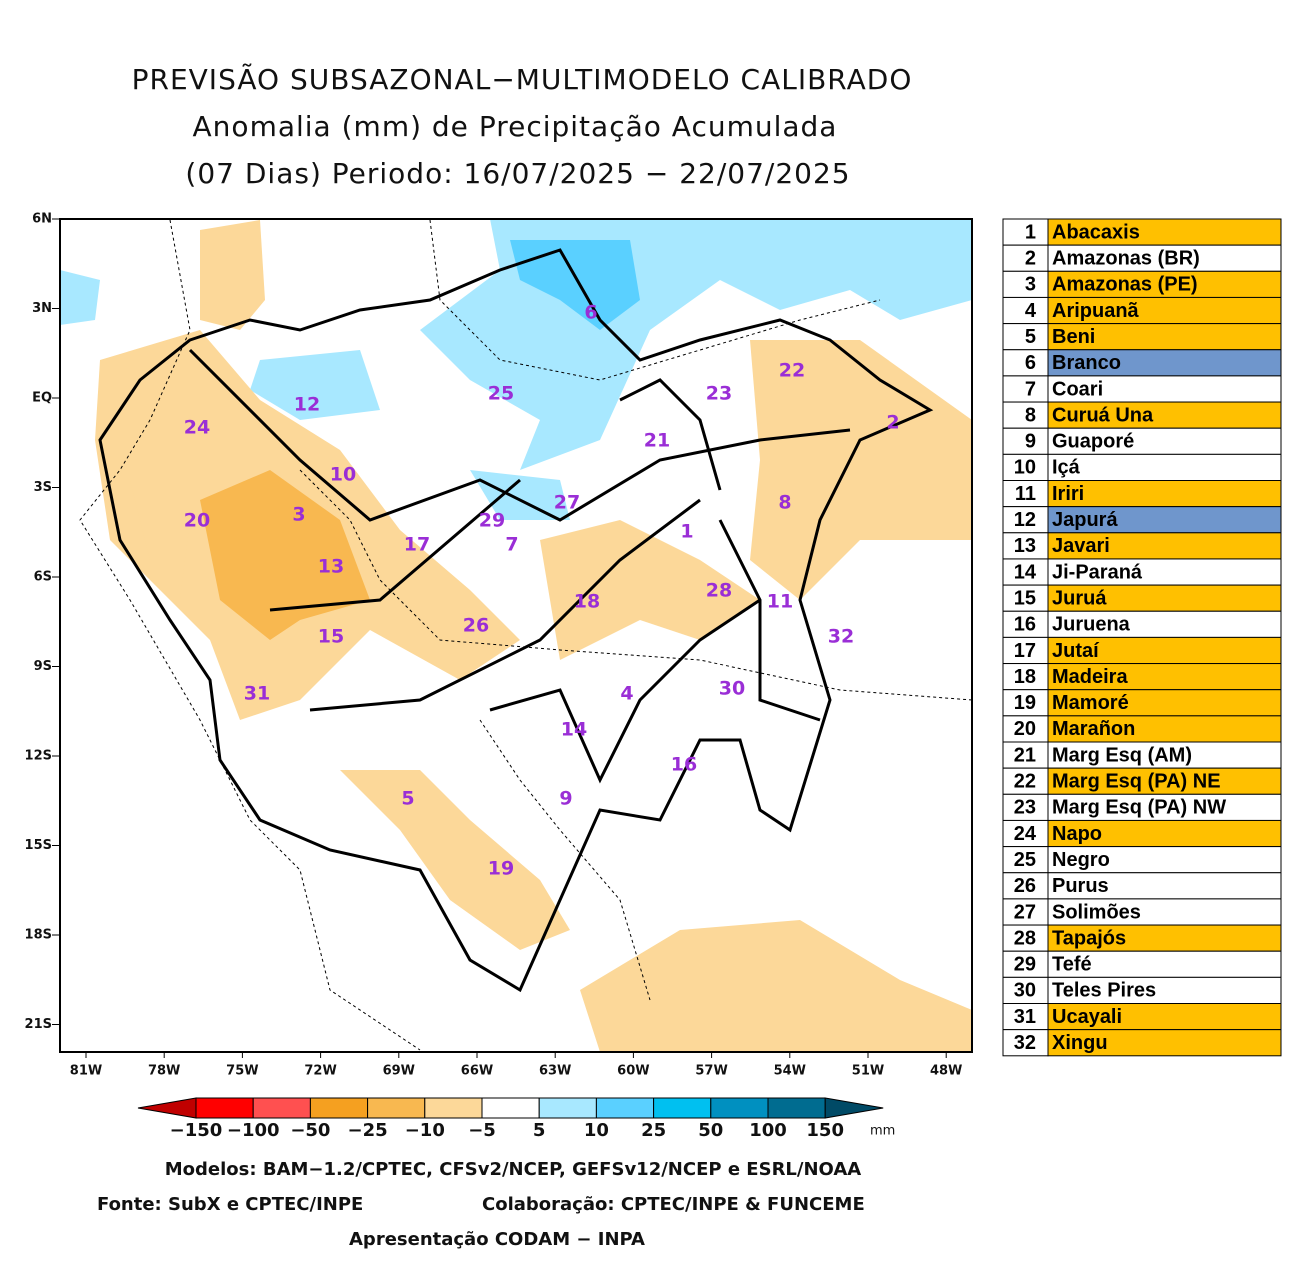  Describe the element at coordinates (197, 428) in the screenshot. I see `basin-number: 24` at that location.